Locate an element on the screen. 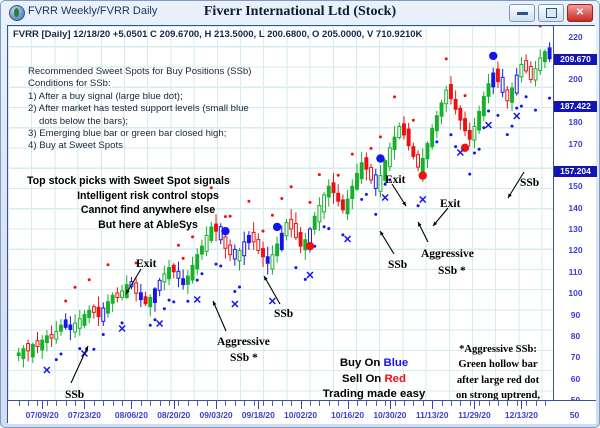 This screenshot has height=428, width=600. sell-on-label: Sell On is located at coordinates (363, 378).